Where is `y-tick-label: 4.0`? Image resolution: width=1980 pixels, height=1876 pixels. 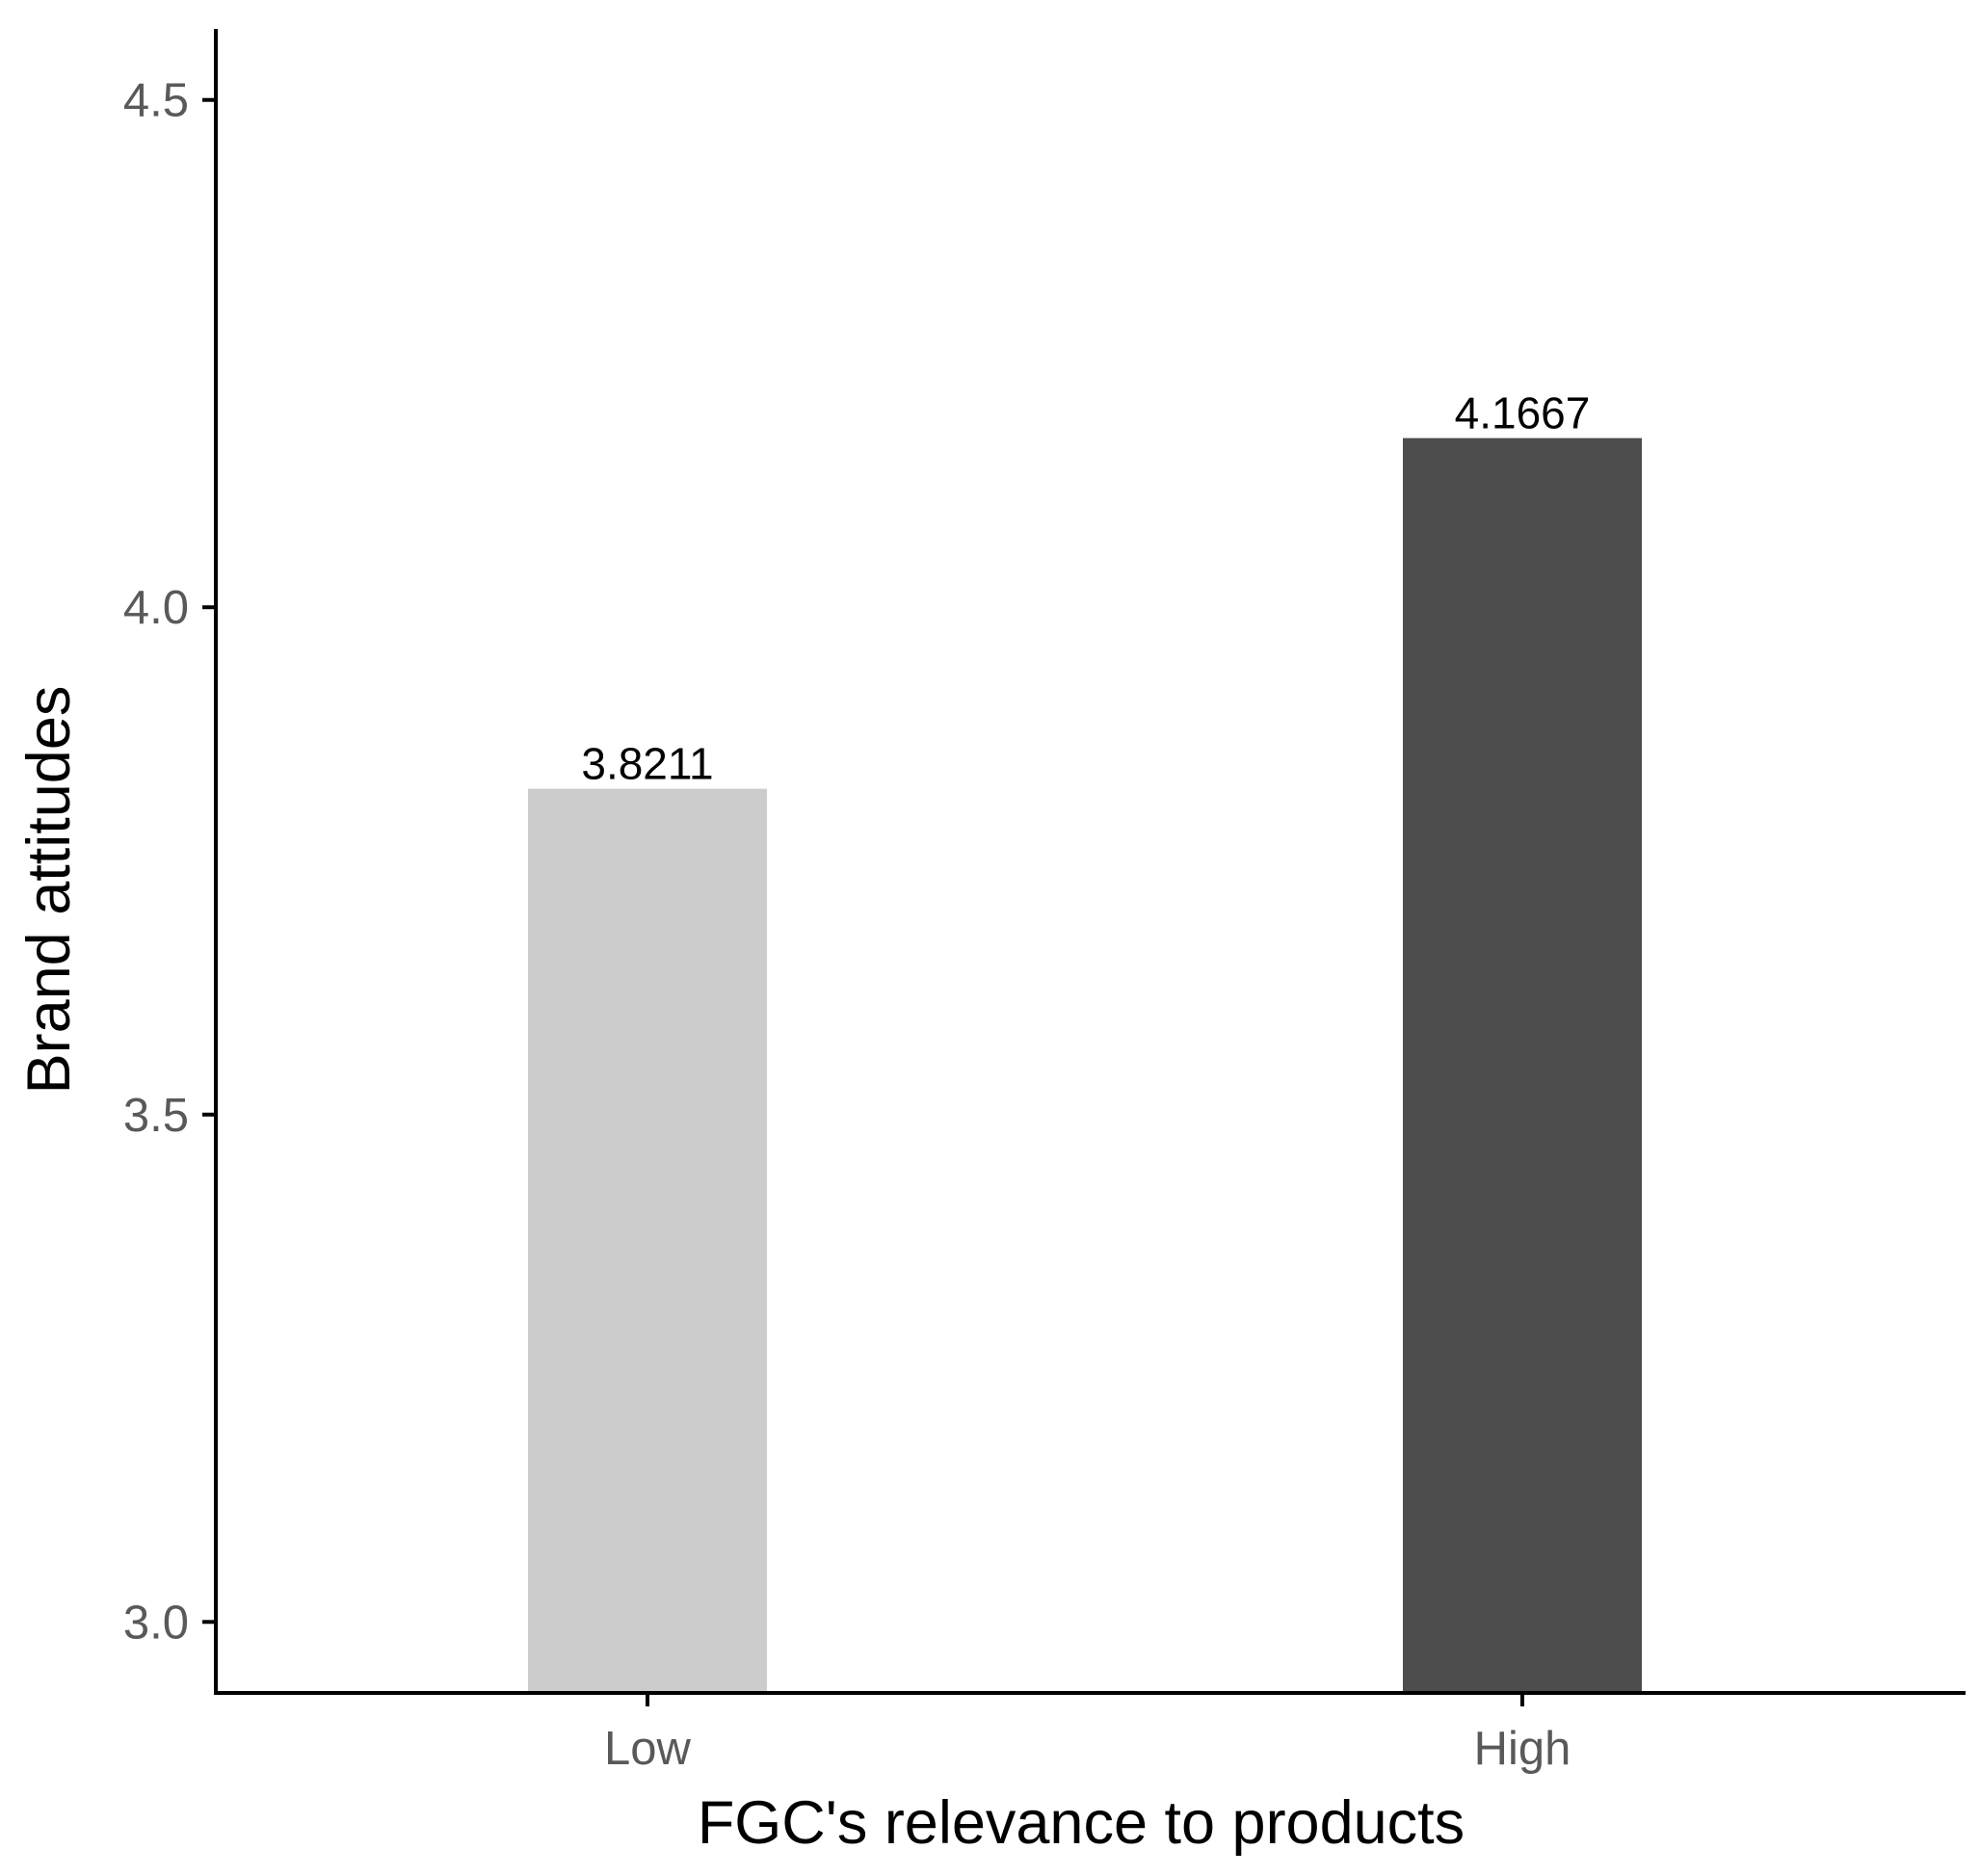 y-tick-label: 4.0 is located at coordinates (156, 608).